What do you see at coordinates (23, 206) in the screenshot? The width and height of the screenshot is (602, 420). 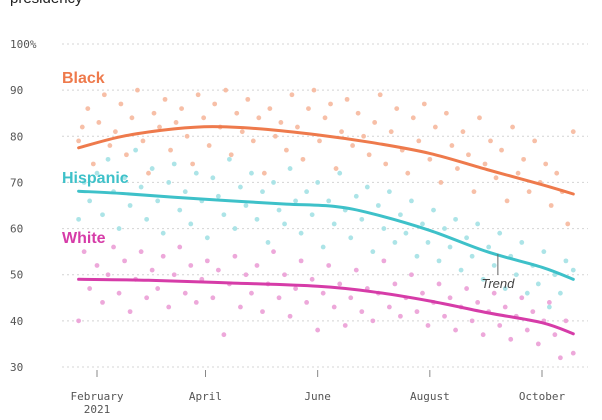 I see `y-axis-ticks: 100% 90 80 70 60 50 40 30` at bounding box center [23, 206].